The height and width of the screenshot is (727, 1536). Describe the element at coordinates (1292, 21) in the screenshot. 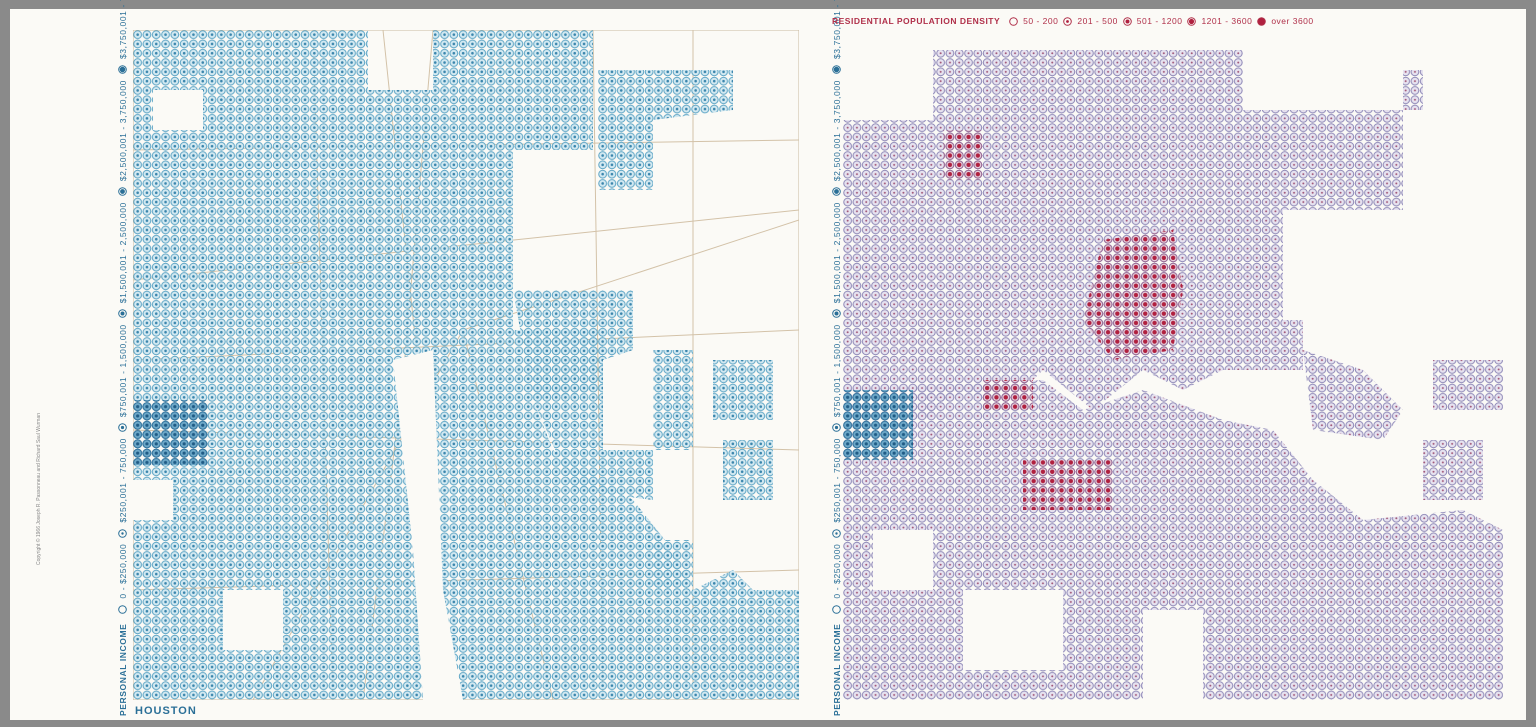

I see `legend-item: over 3600` at that location.